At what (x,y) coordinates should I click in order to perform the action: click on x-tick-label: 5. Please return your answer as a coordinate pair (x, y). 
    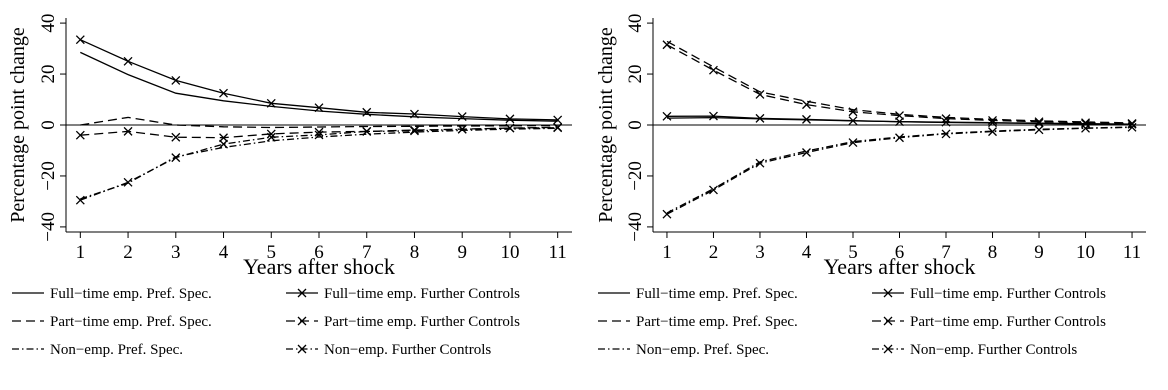
    Looking at the image, I should click on (272, 252).